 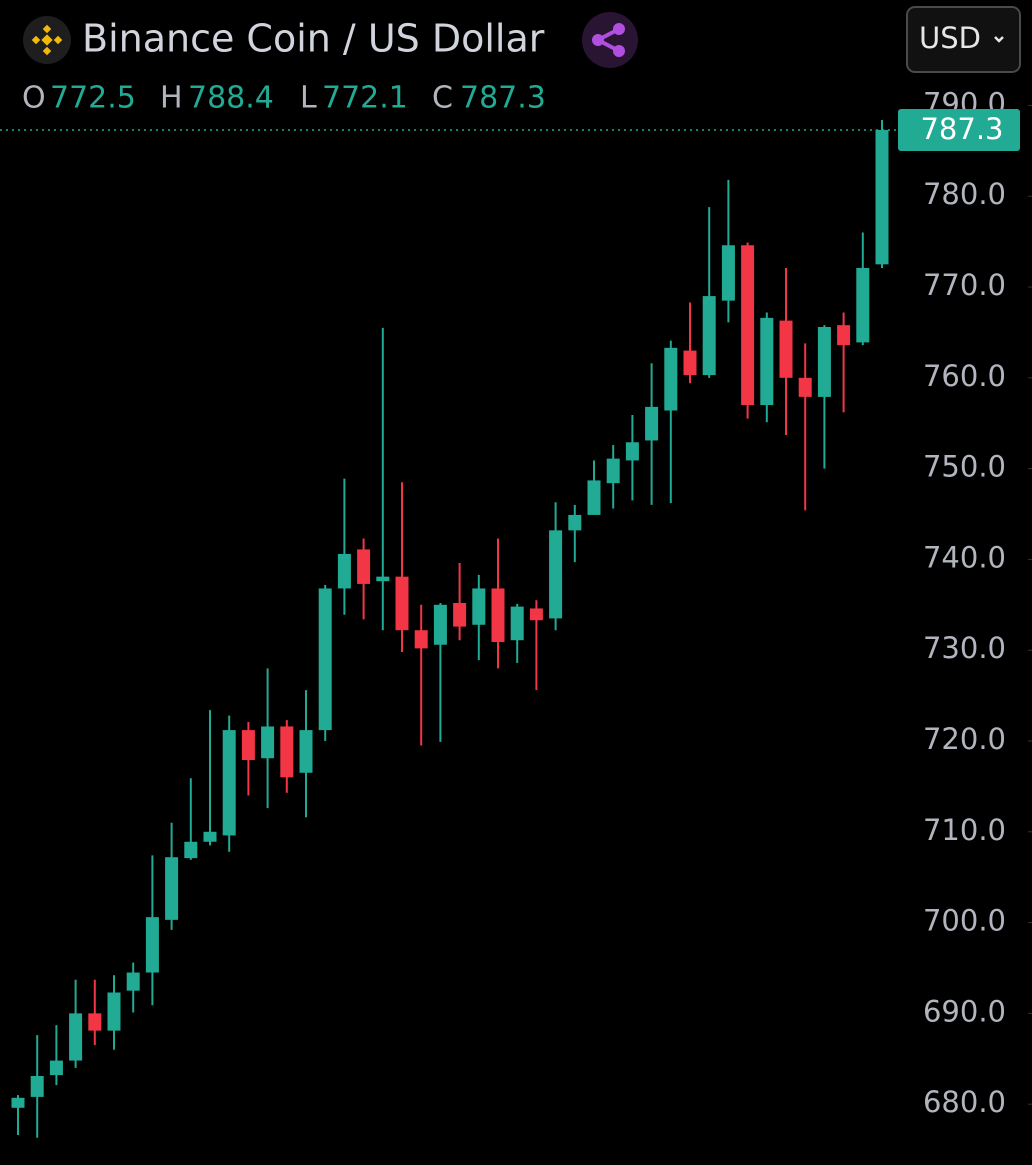 I want to click on legend-key: H, so click(x=171, y=98).